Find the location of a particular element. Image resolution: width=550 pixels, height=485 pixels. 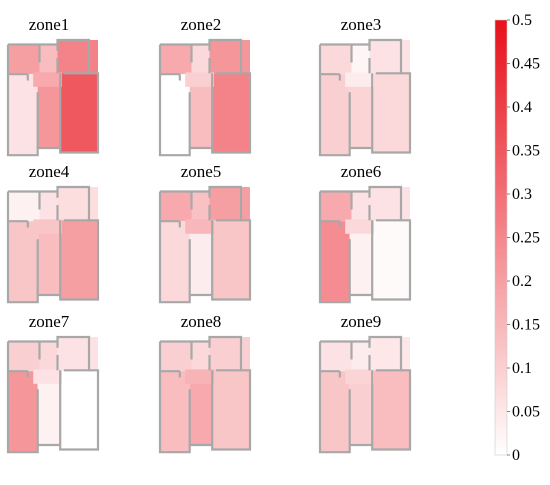

zone-panel: zone2 is located at coordinates (205, 86).